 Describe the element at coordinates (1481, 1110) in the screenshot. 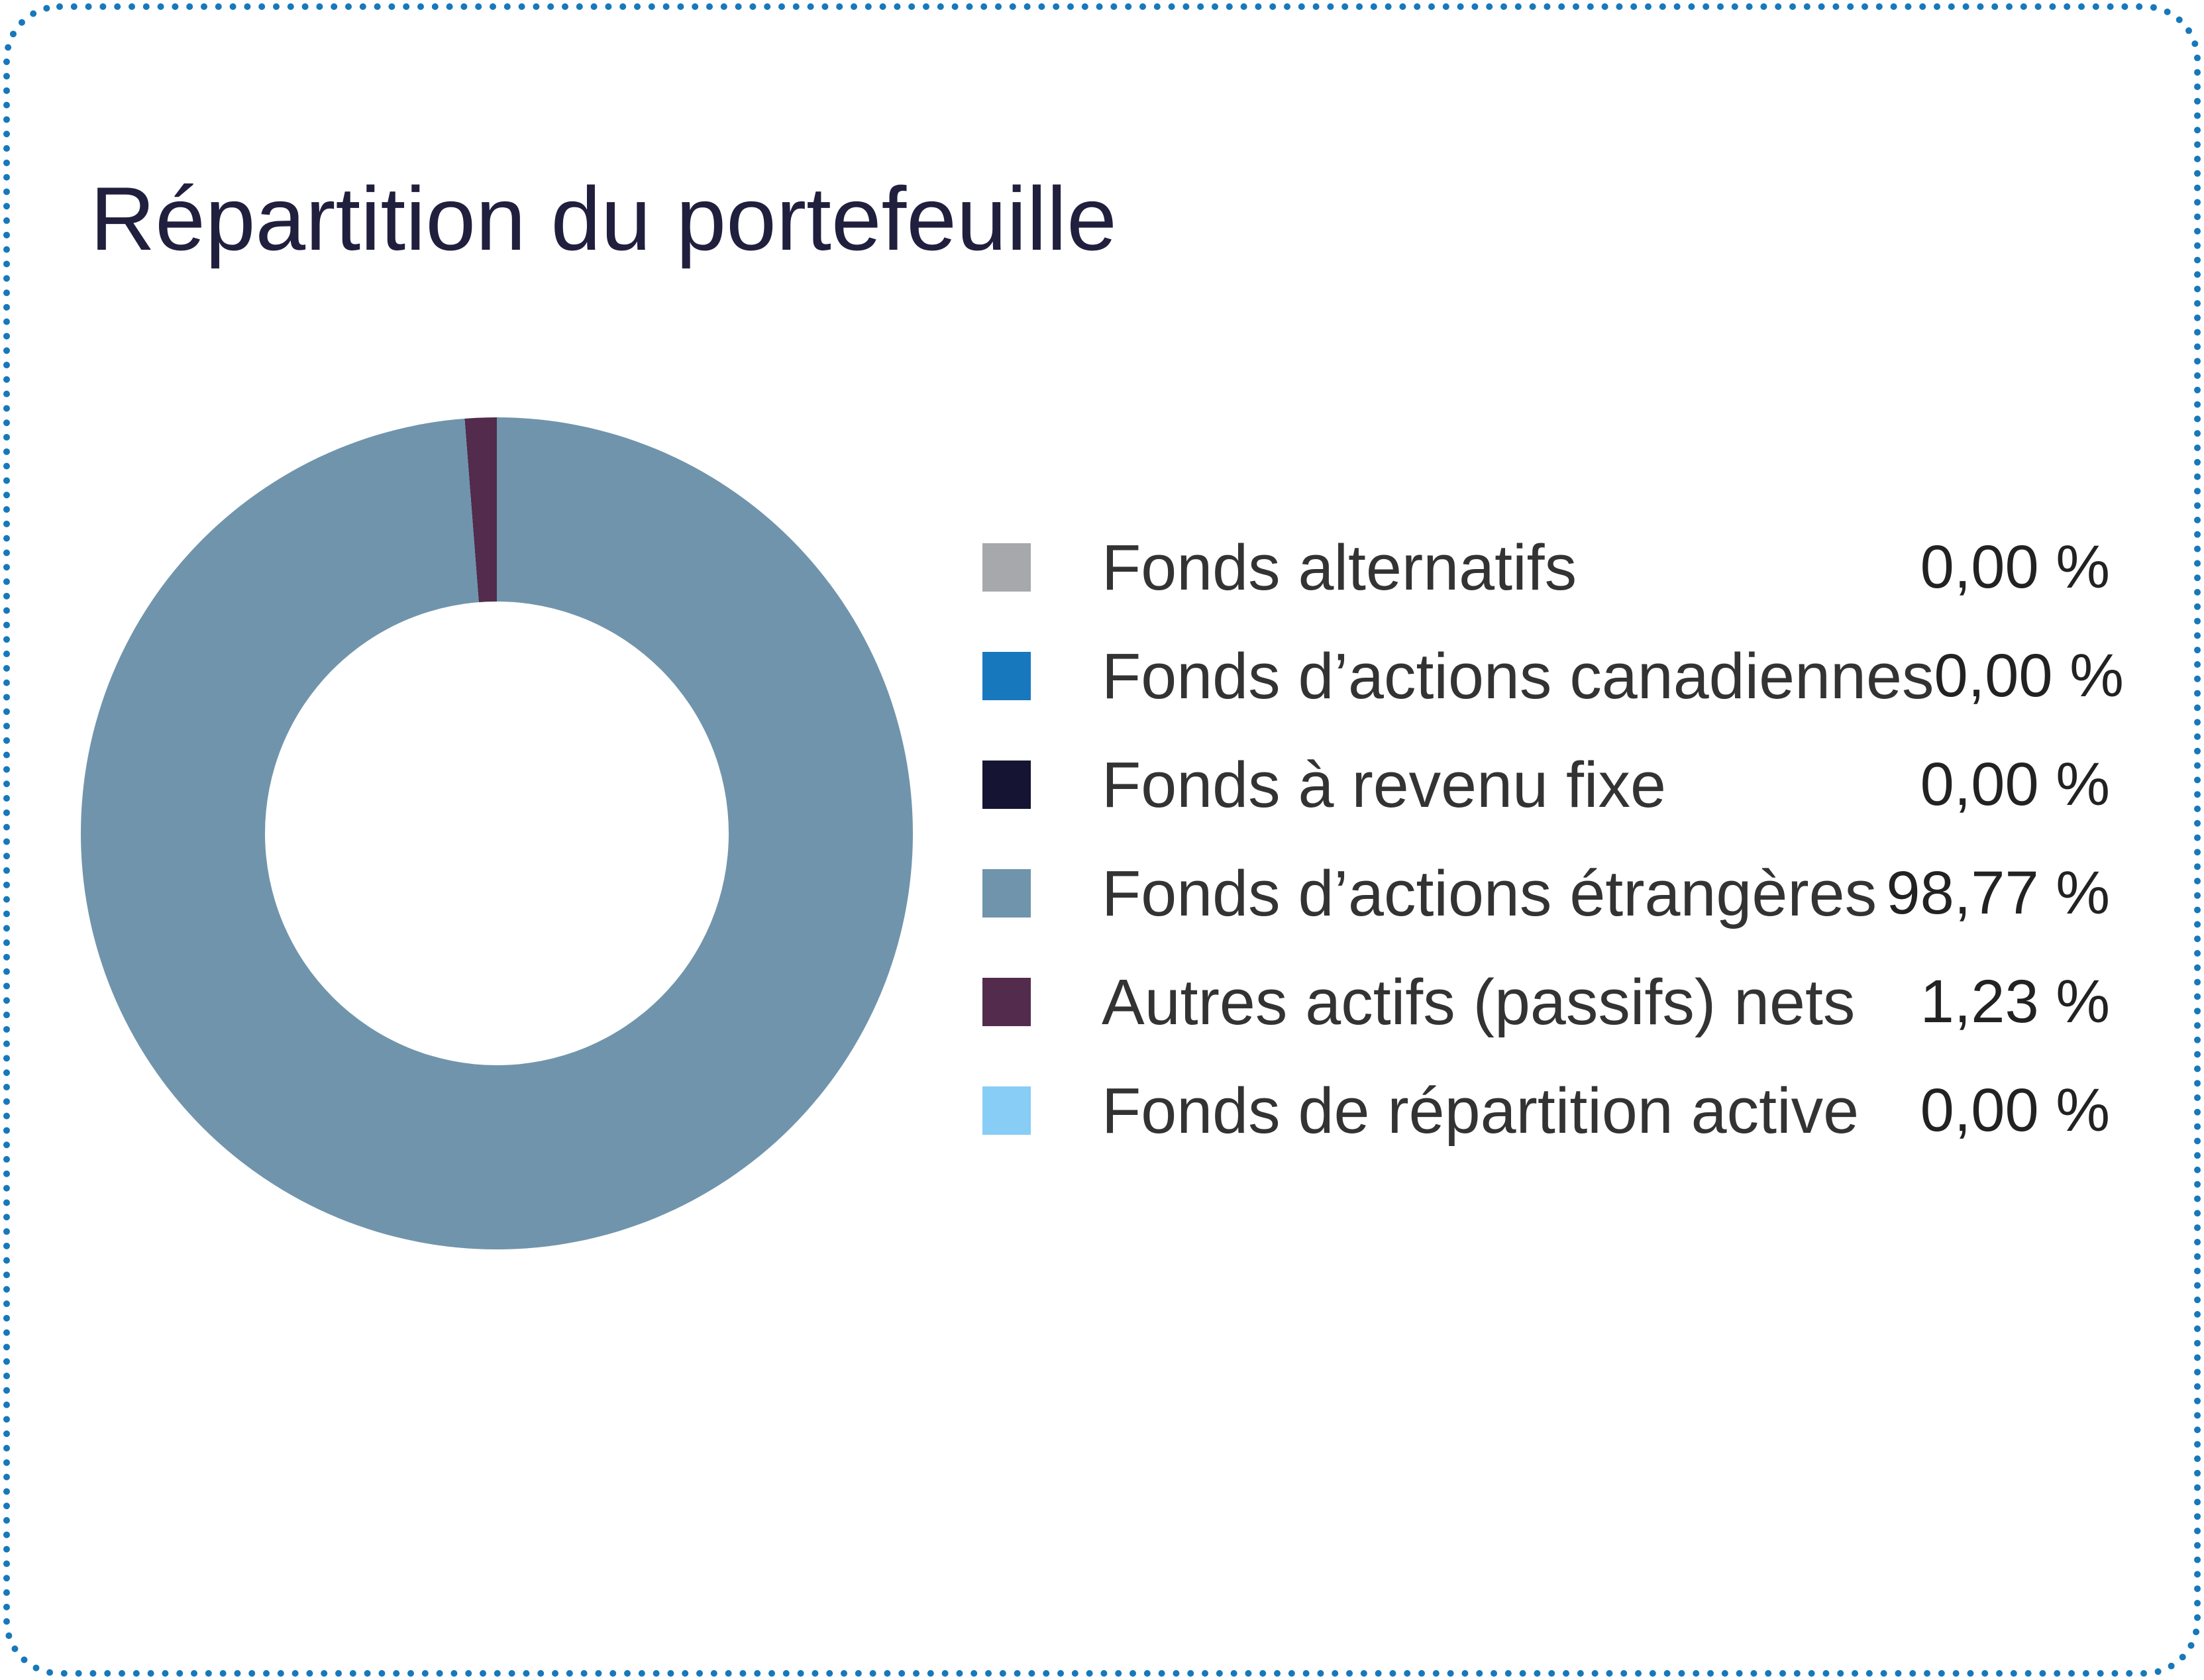

I see `legend-label: Fonds de répartition active` at that location.